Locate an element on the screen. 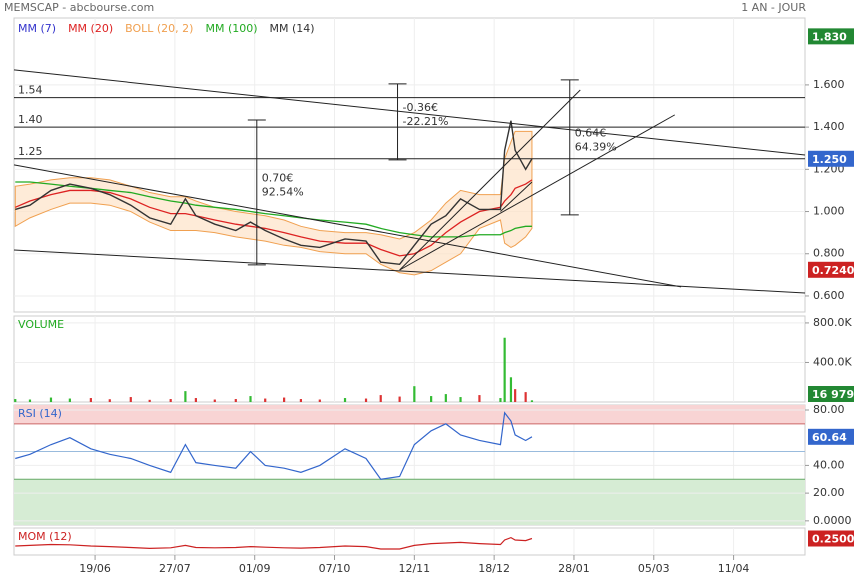  panel-title: VOLUME is located at coordinates (41, 324).